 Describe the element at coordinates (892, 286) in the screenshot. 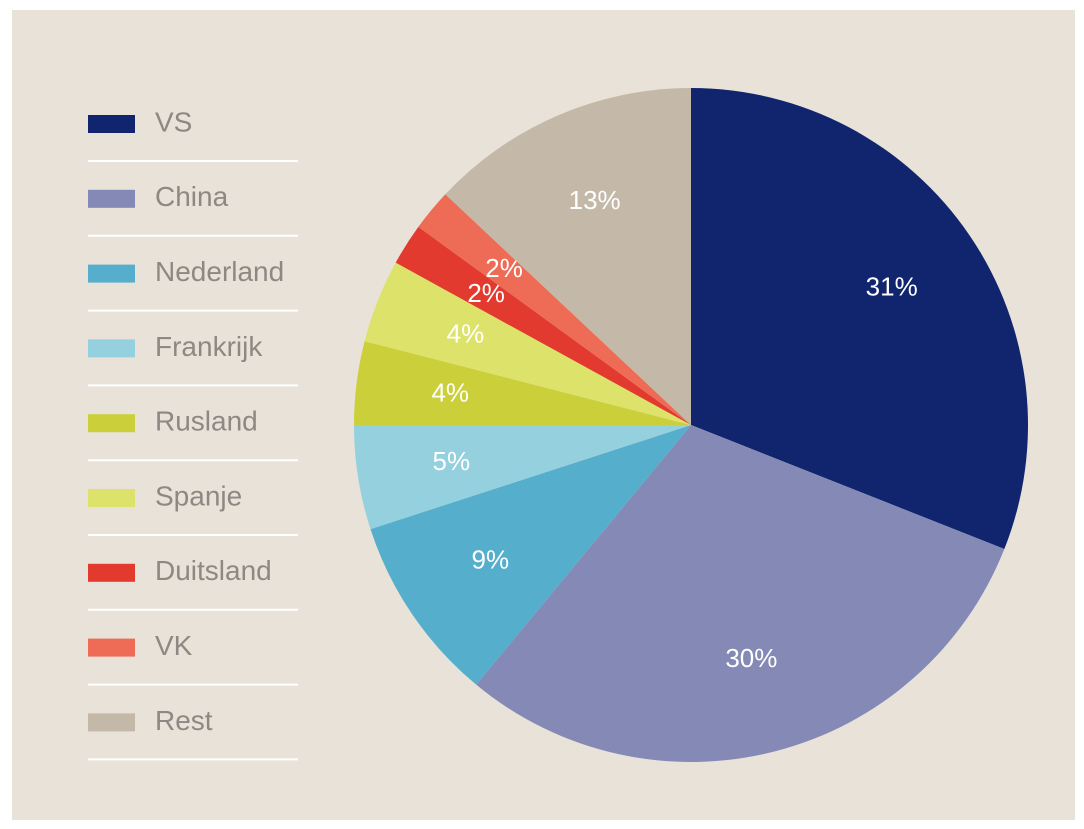

I see `data-label: 31%` at that location.